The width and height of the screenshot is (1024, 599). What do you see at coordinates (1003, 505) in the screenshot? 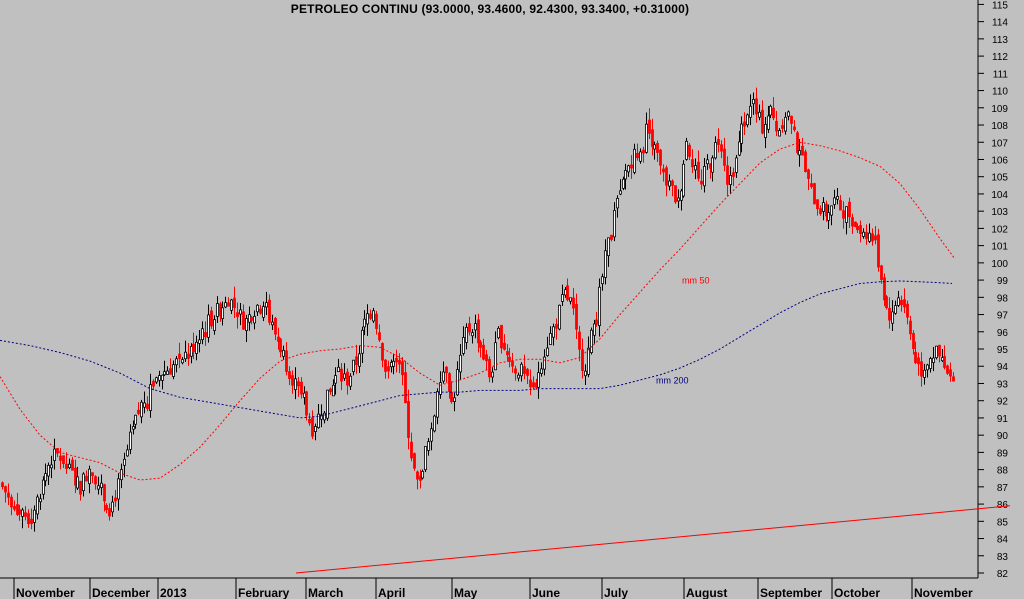
I see `y-tick-label: 86` at bounding box center [1003, 505].